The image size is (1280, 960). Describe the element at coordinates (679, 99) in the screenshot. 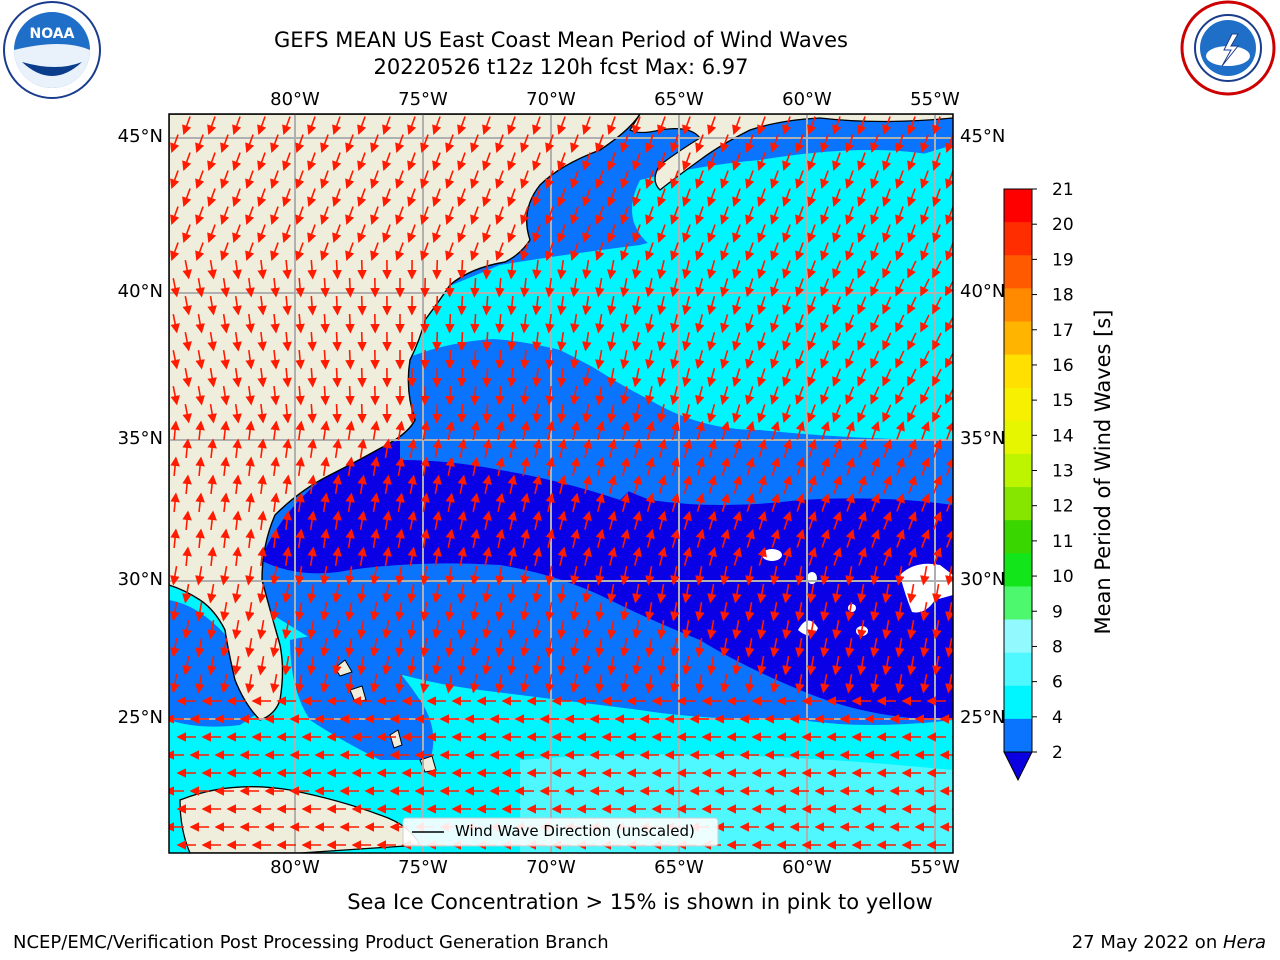

I see `lon-tick-label: 65°W` at that location.